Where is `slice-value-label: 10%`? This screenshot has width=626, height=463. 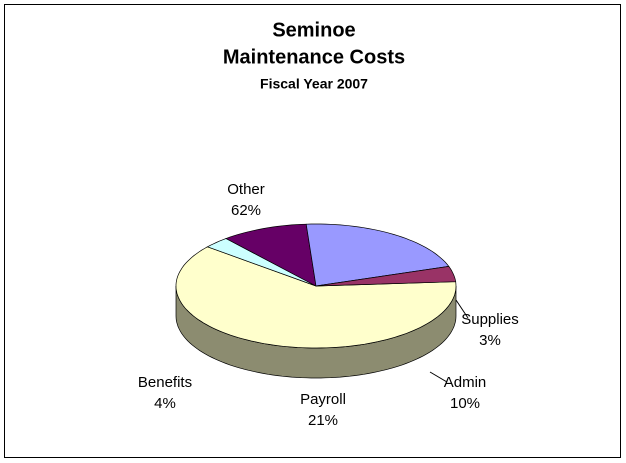
slice-value-label: 10% is located at coordinates (465, 403).